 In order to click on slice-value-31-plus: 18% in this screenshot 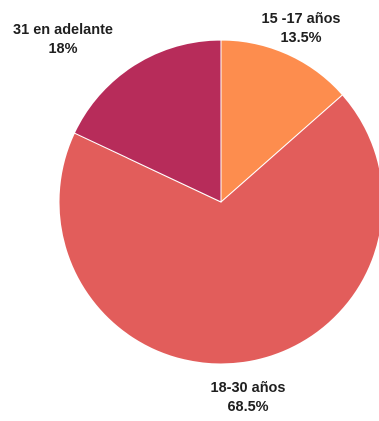, I will do `click(62, 49)`.